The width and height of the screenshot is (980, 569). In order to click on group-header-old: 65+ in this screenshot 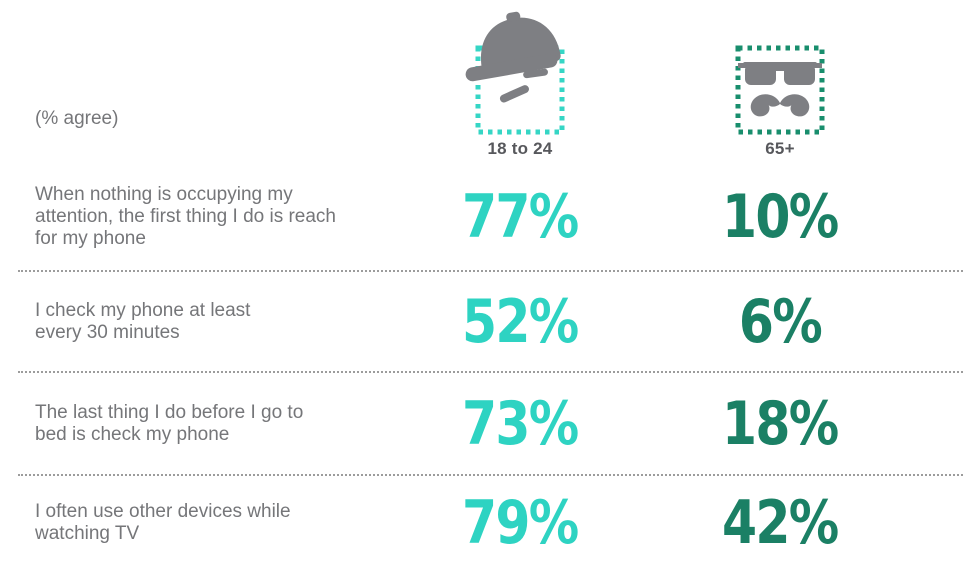, I will do `click(780, 83)`.